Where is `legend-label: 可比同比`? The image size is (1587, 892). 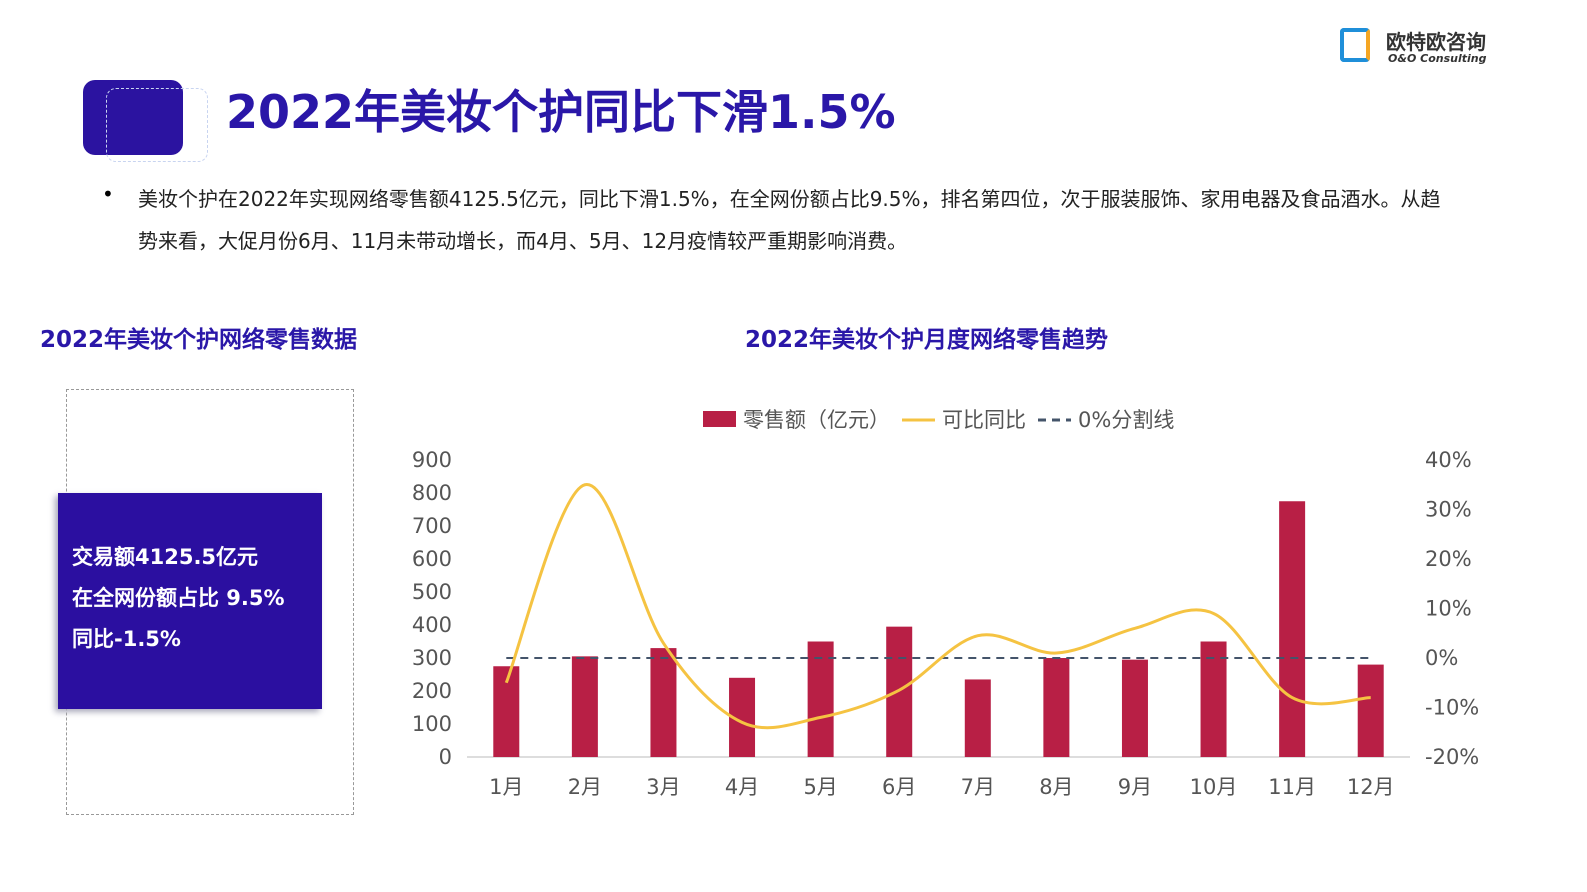
legend-label: 可比同比 is located at coordinates (984, 420).